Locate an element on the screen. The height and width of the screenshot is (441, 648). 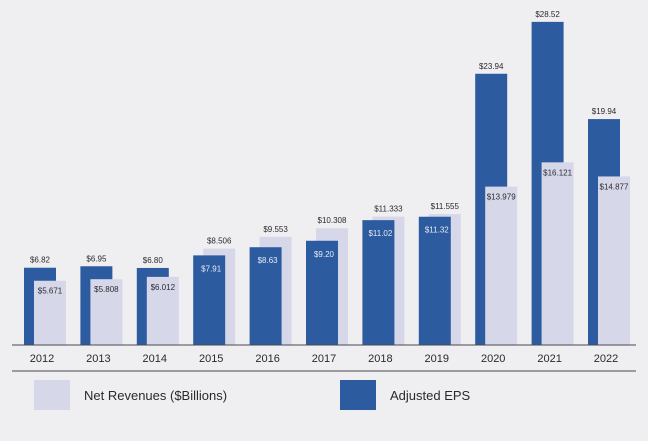
legend-label-revenue: Net Revenues ($Billions) is located at coordinates (156, 395).